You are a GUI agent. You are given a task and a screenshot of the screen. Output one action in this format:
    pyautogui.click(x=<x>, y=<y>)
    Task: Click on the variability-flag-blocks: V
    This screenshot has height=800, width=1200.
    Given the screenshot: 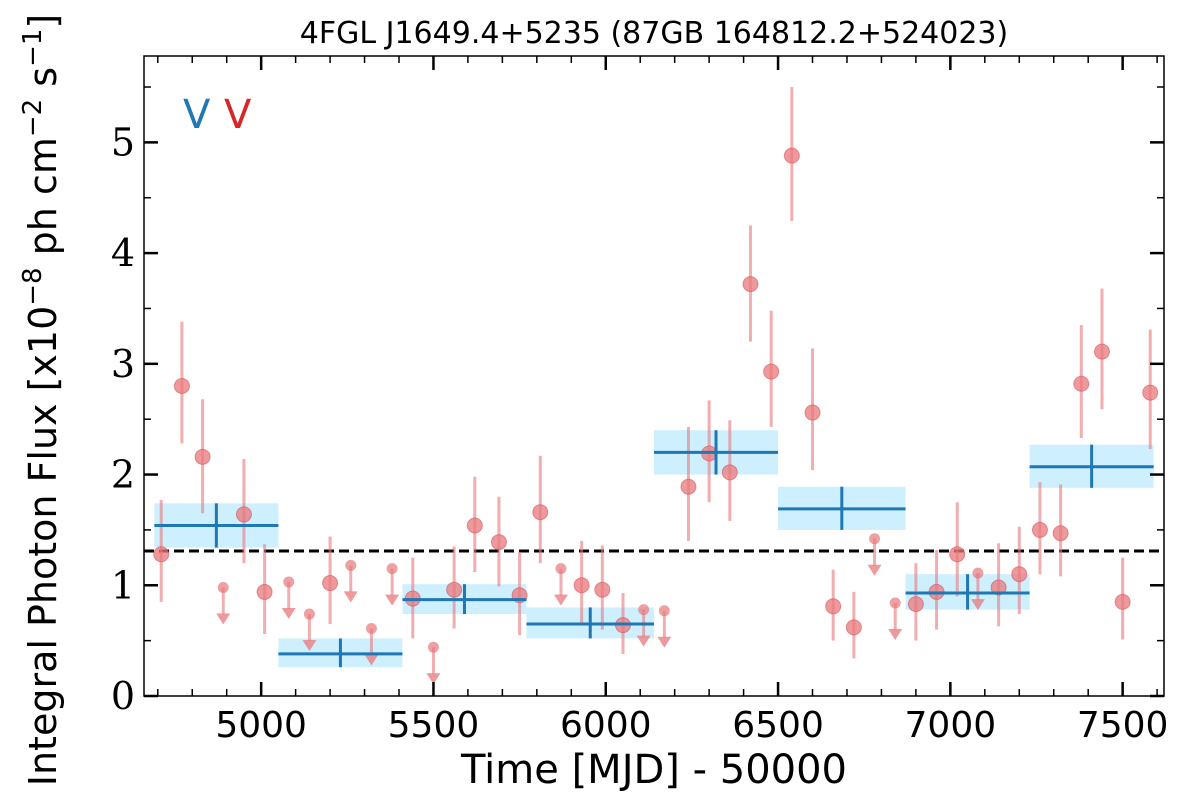 What is the action you would take?
    pyautogui.click(x=197, y=115)
    